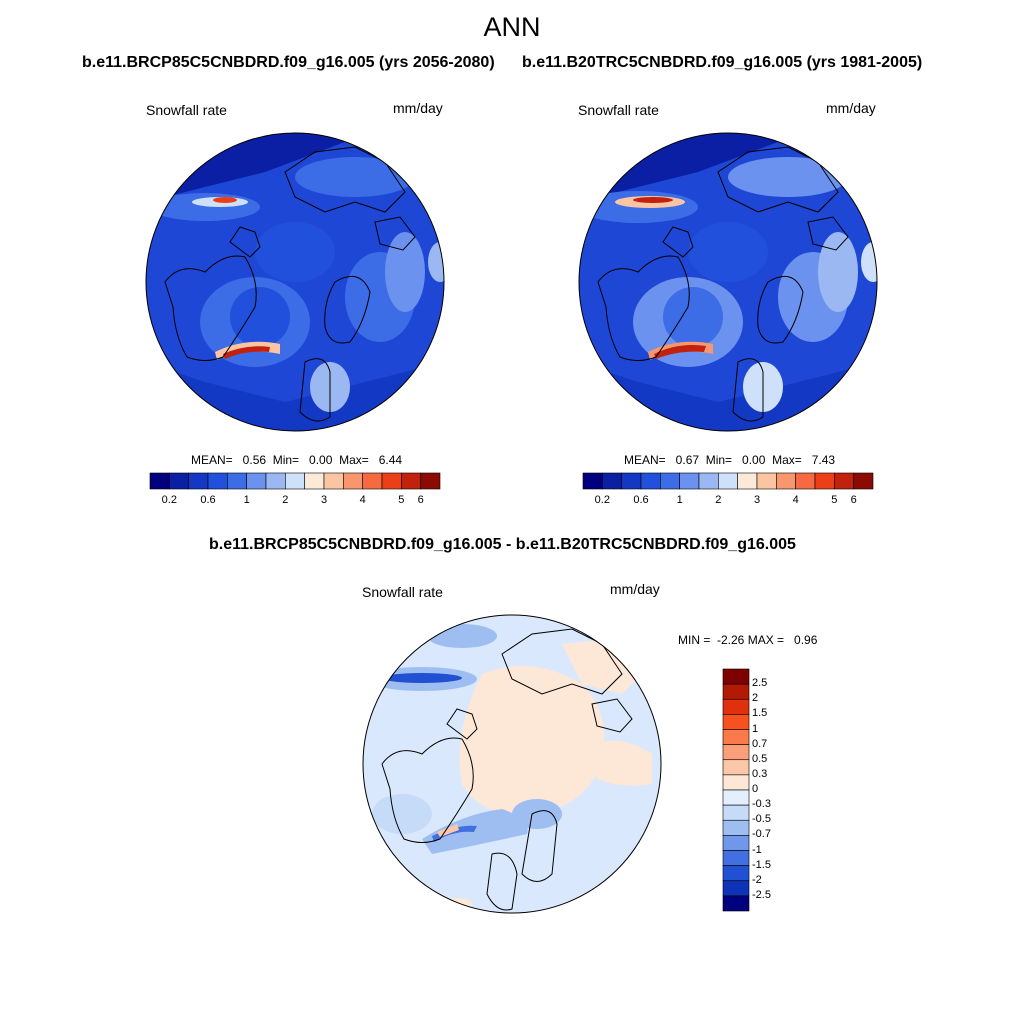 The image size is (1024, 1024). What do you see at coordinates (295, 501) in the screenshot?
I see `colorbar-top-left-ticks: 0.2 0.6 1 2 3 4 5 6` at bounding box center [295, 501].